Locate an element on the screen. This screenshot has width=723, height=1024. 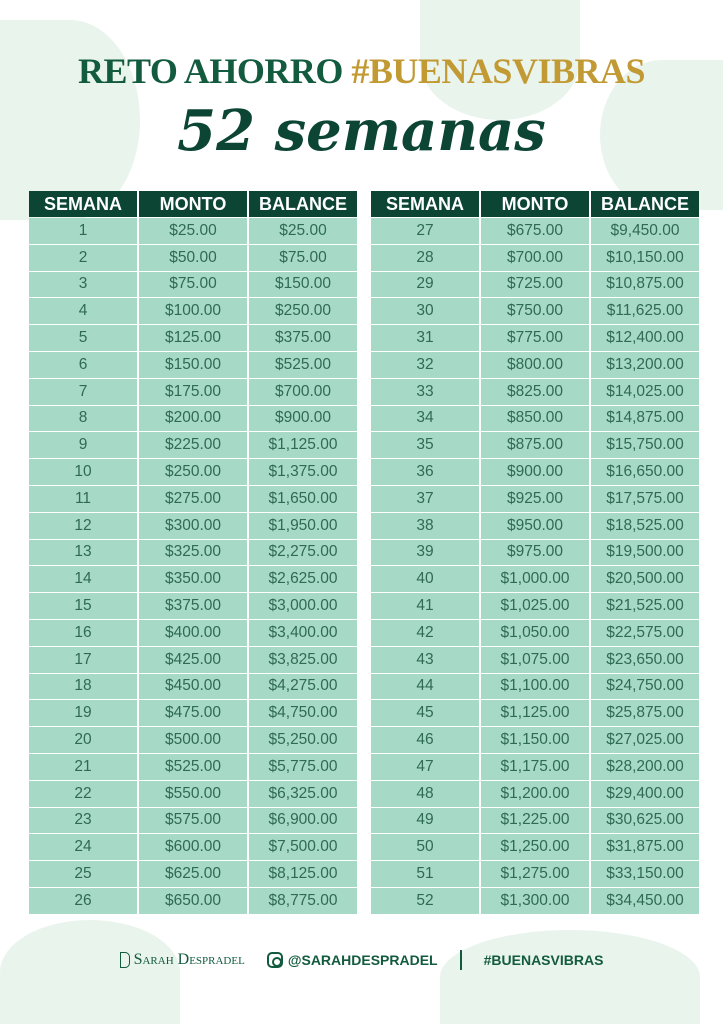
table-row: 44 $1,100.00 $24,750.00 is located at coordinates (535, 686).